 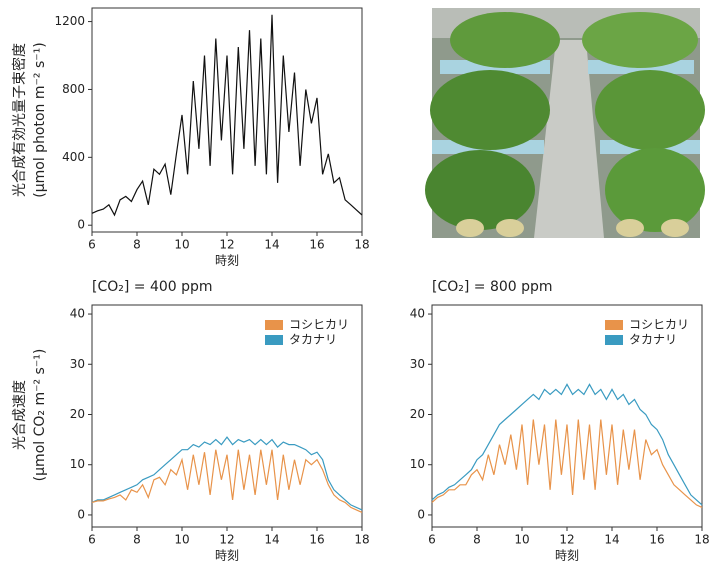 I want to click on chart-title: [CO₂] = 800 ppm, so click(x=492, y=287).